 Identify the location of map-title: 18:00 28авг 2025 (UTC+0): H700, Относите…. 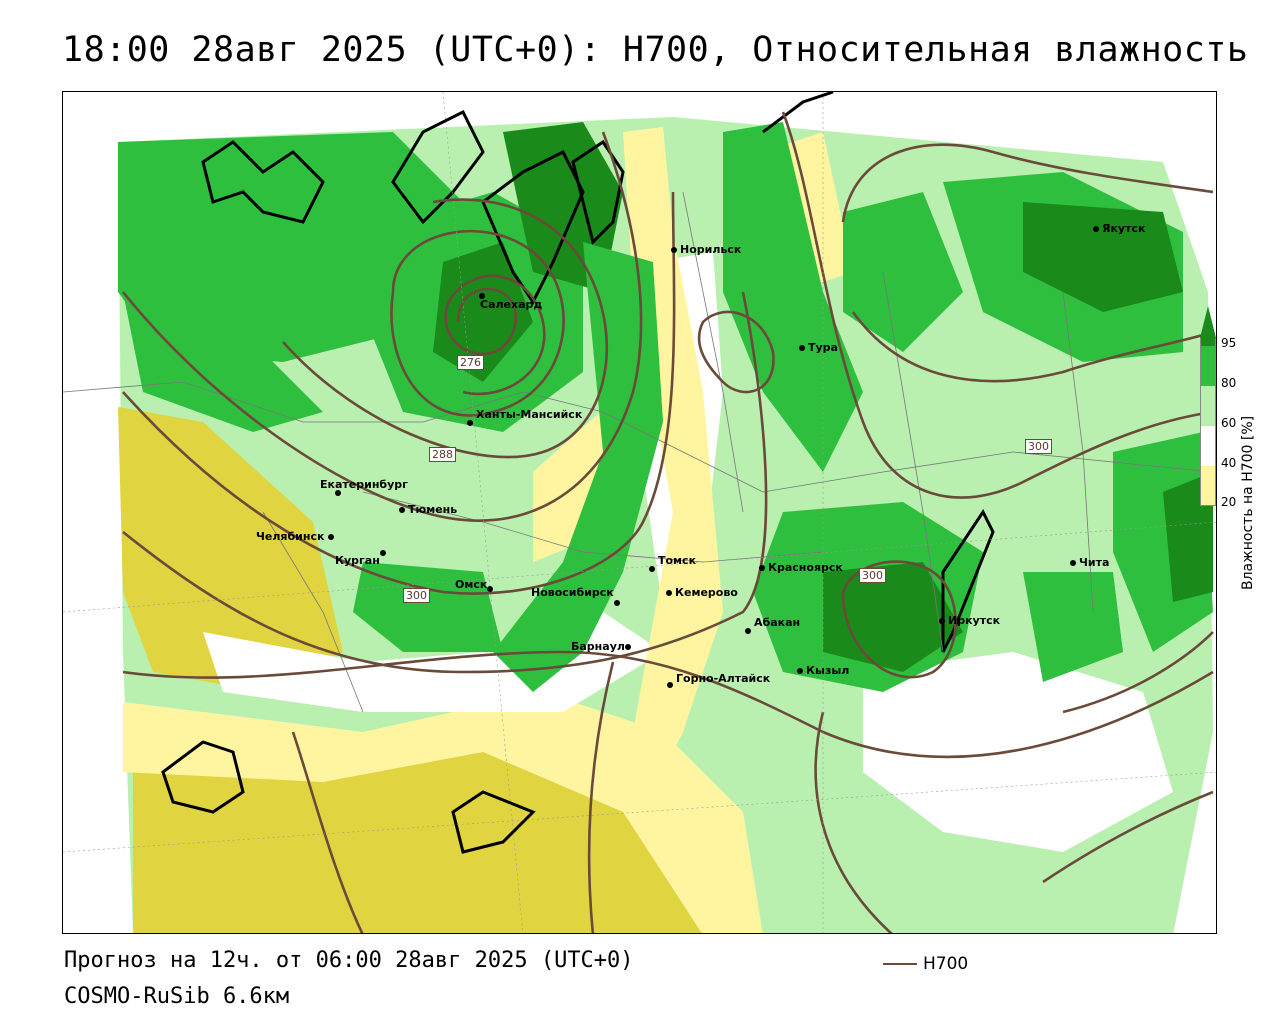
(655, 50).